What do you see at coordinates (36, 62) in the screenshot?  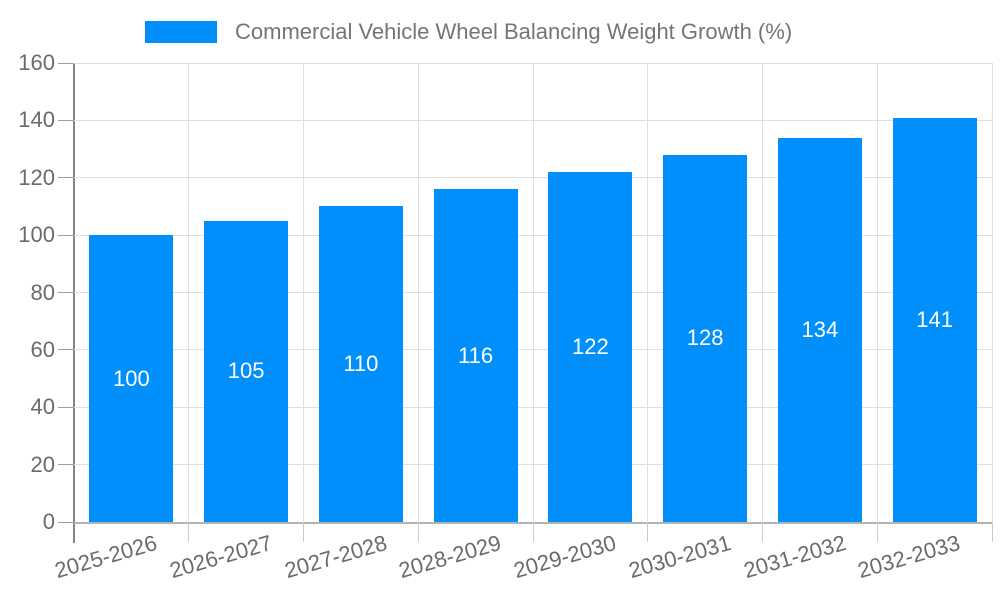 I see `y-axis-label: 160` at bounding box center [36, 62].